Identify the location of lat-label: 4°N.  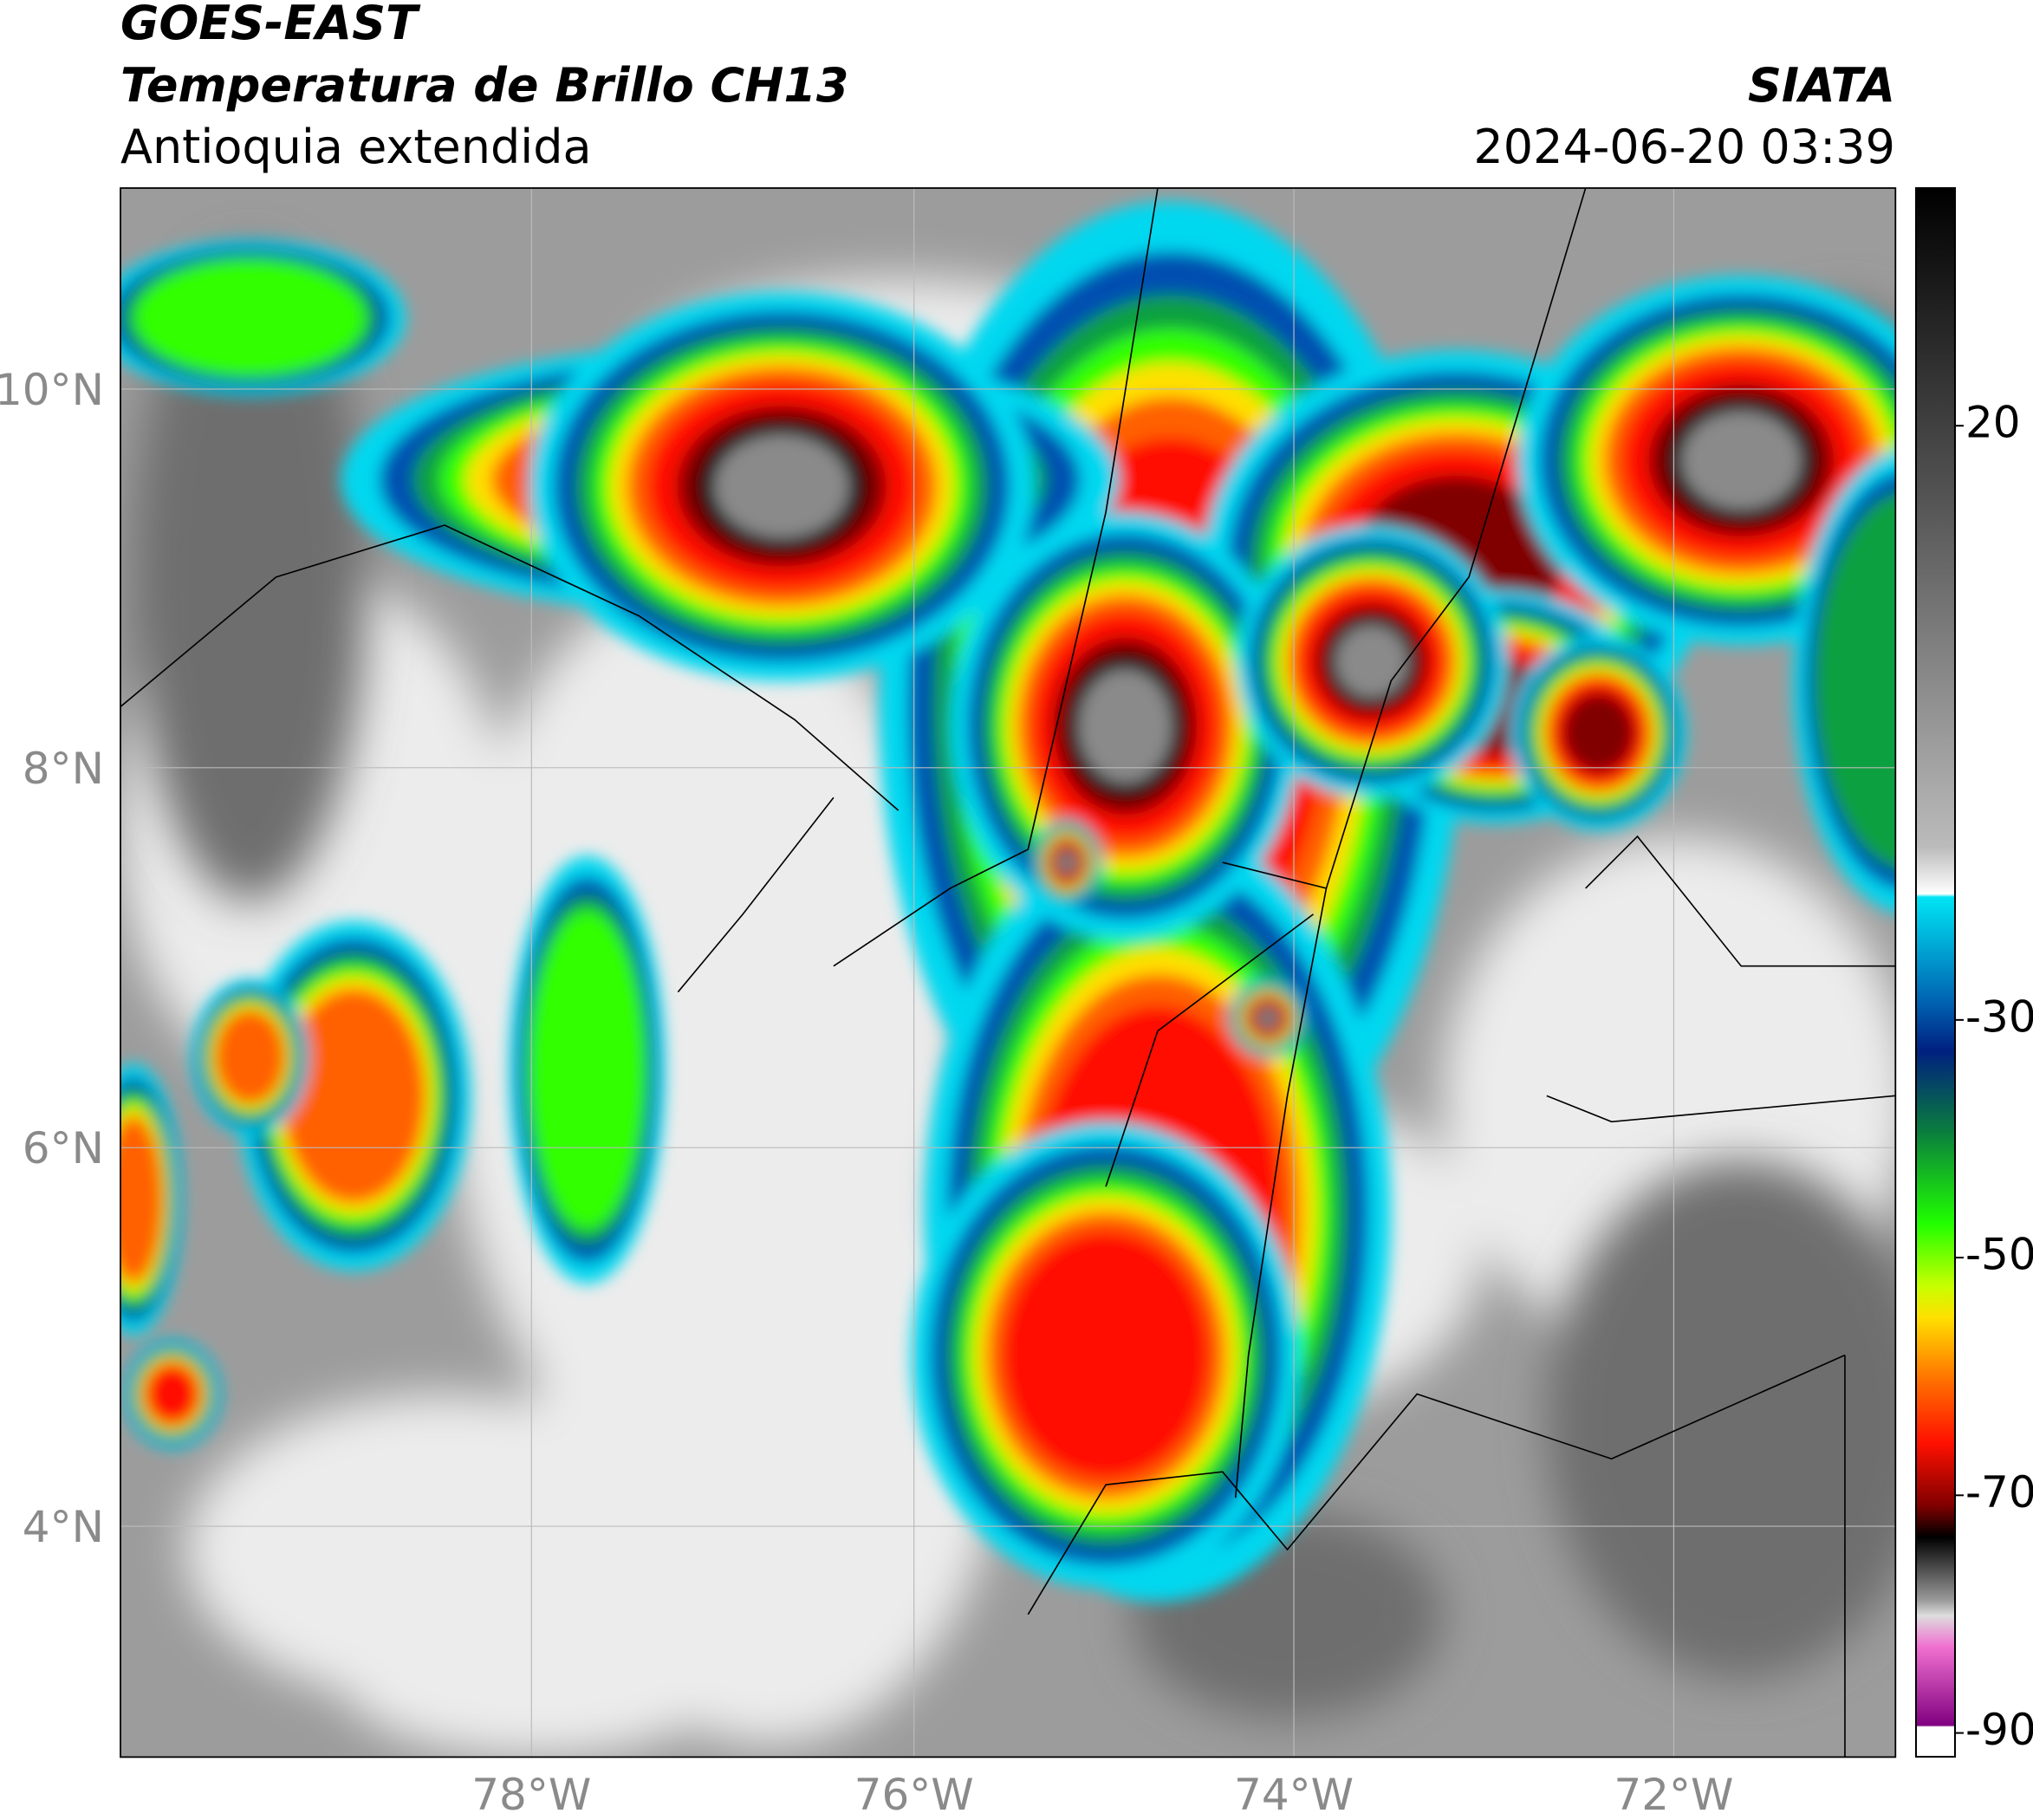
(64, 1527).